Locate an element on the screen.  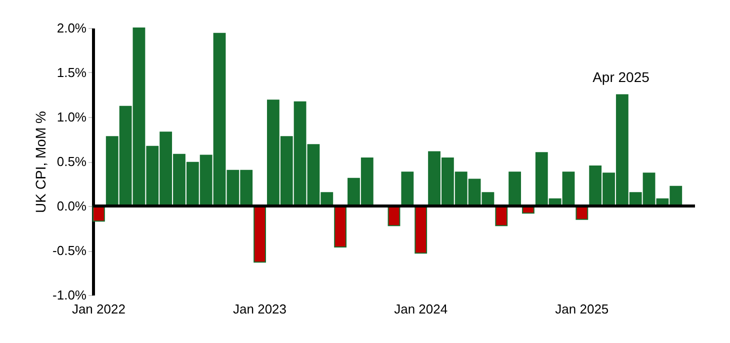
x-tick-label: Jan 2025 is located at coordinates (582, 309).